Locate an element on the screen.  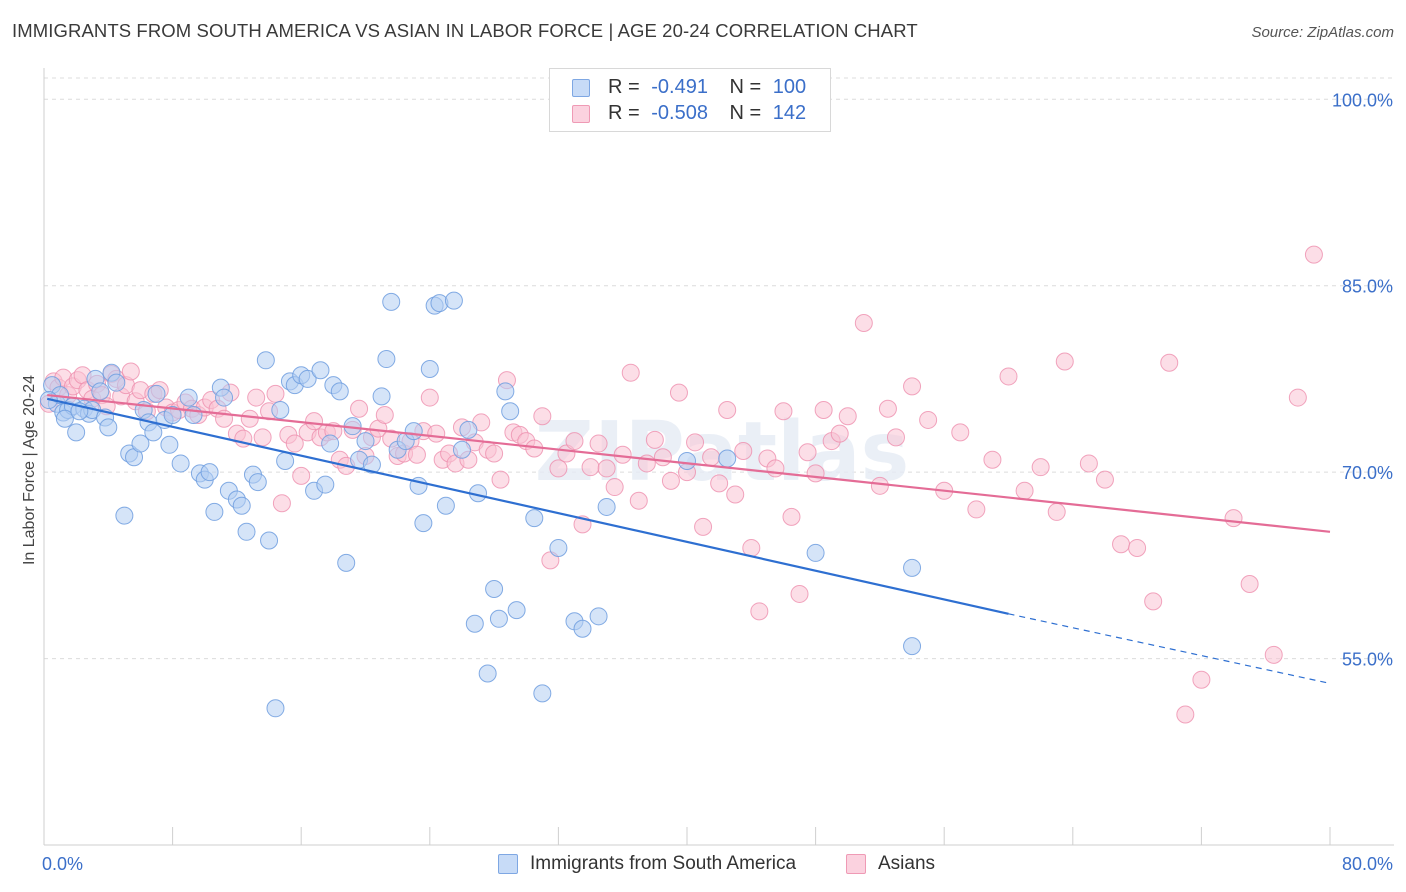
asians-trend-line is located at coordinates (689, 463).